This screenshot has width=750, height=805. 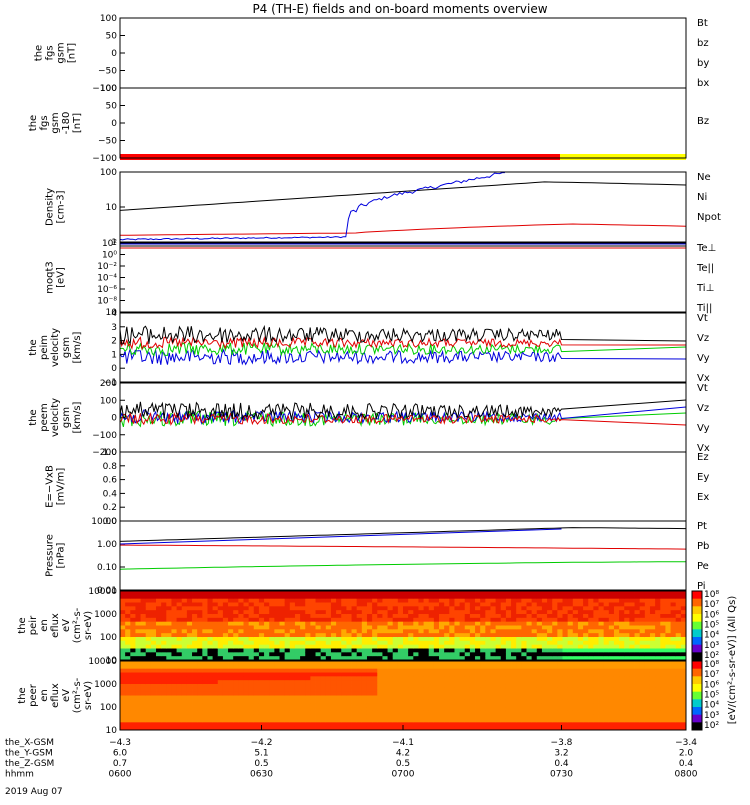 I want to click on colorbar-tick: 10⁷, so click(x=711, y=675).